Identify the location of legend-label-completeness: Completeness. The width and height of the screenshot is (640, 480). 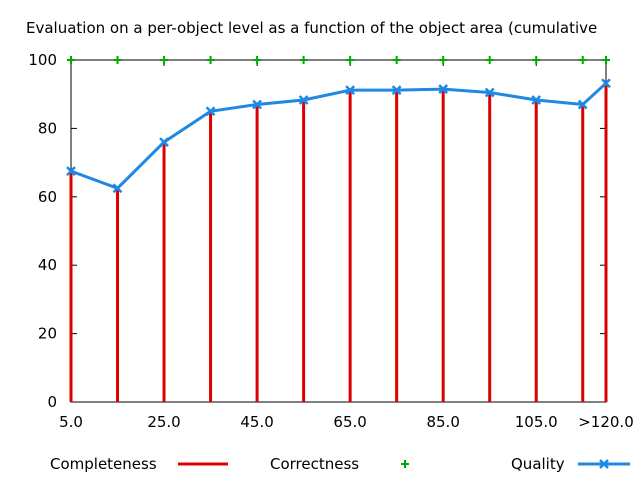
(103, 464).